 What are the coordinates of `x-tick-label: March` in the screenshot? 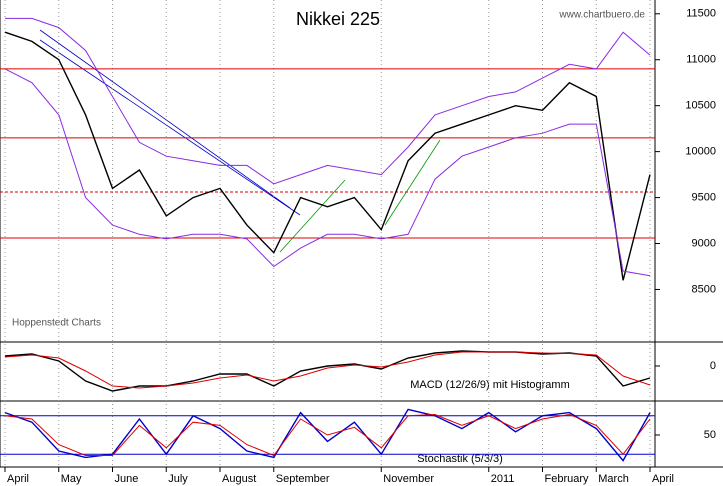 It's located at (613, 479).